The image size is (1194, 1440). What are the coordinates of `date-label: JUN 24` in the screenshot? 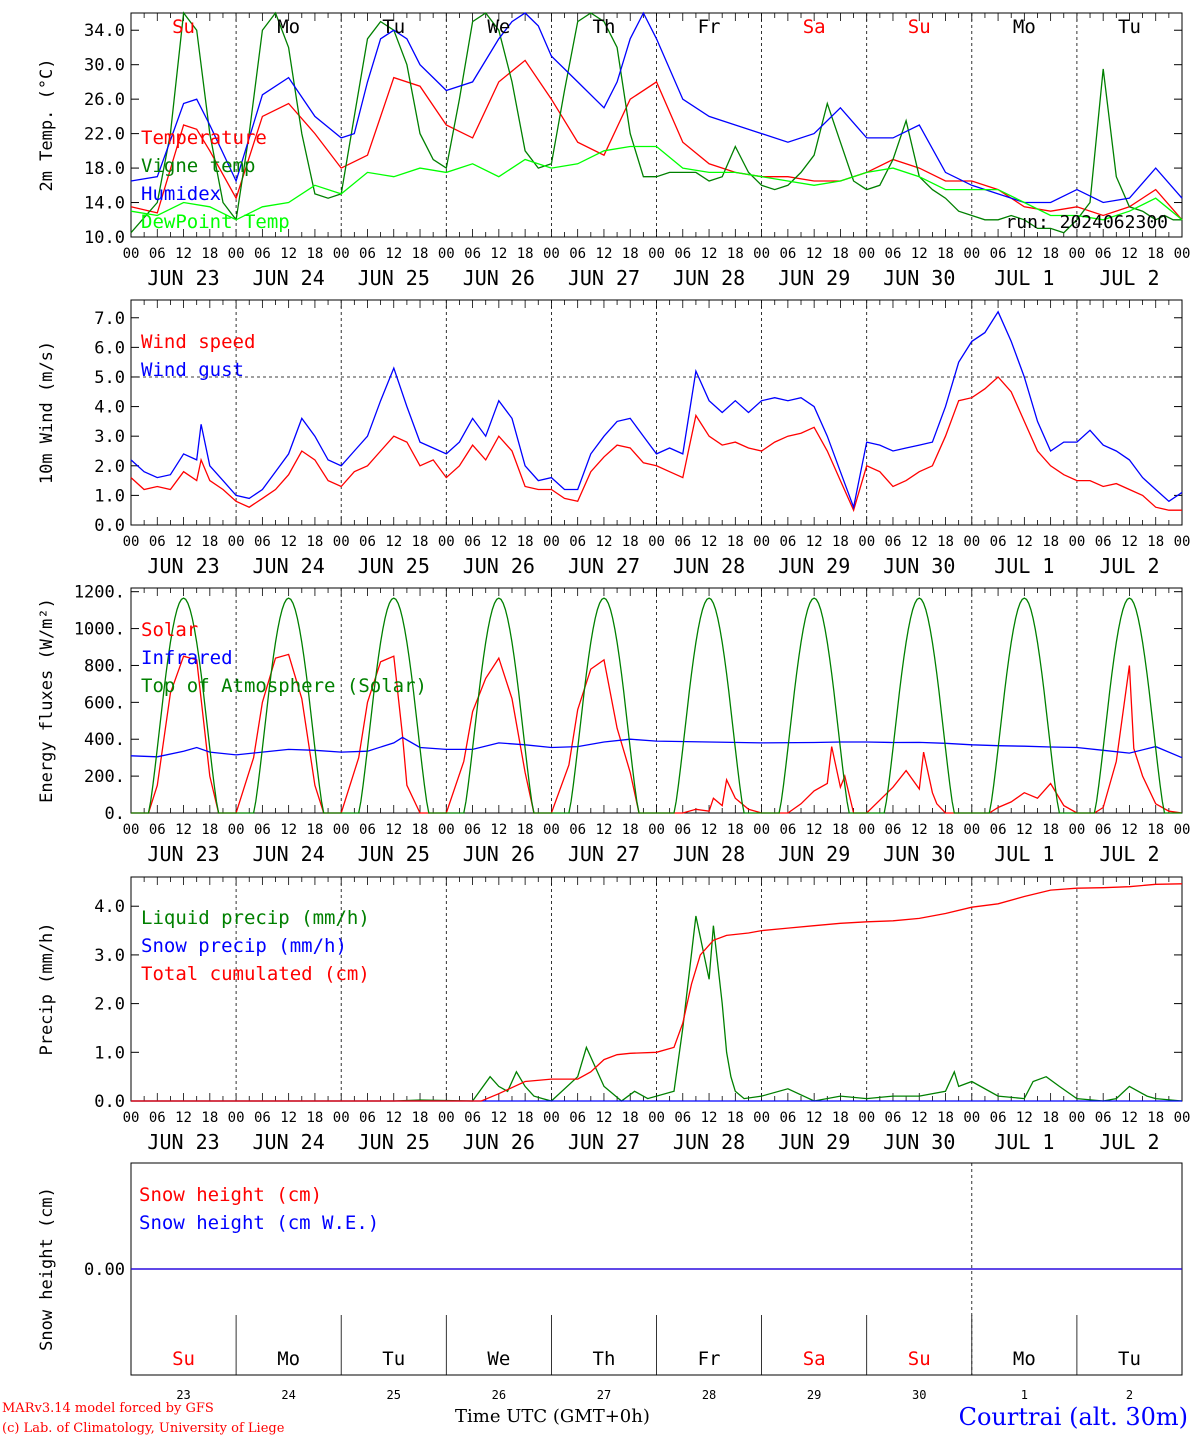 It's located at (289, 278).